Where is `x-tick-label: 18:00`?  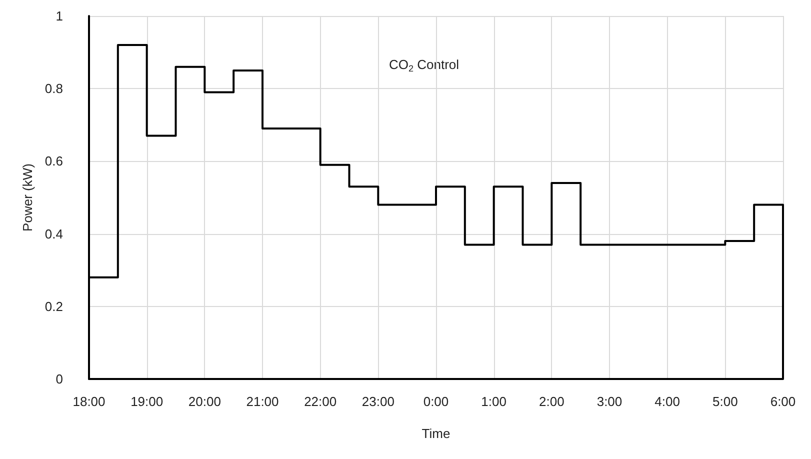
x-tick-label: 18:00 is located at coordinates (89, 401).